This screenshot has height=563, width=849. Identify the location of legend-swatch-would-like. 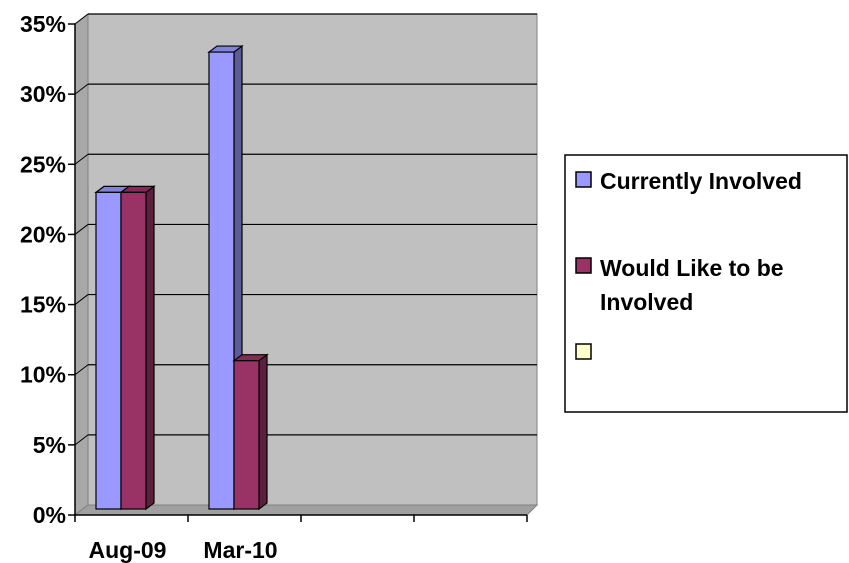
(583, 265).